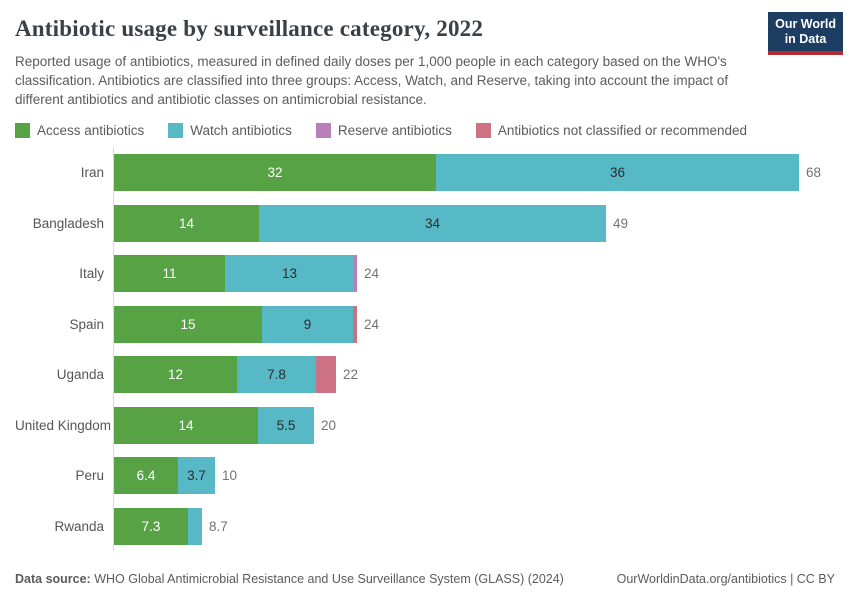  I want to click on bar-segment-watch: 7.8, so click(276, 375).